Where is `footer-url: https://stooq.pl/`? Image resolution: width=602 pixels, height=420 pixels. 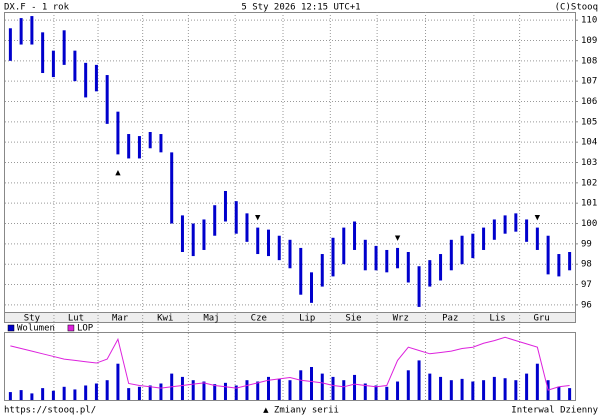
footer-url: https://stooq.pl/ is located at coordinates (50, 411).